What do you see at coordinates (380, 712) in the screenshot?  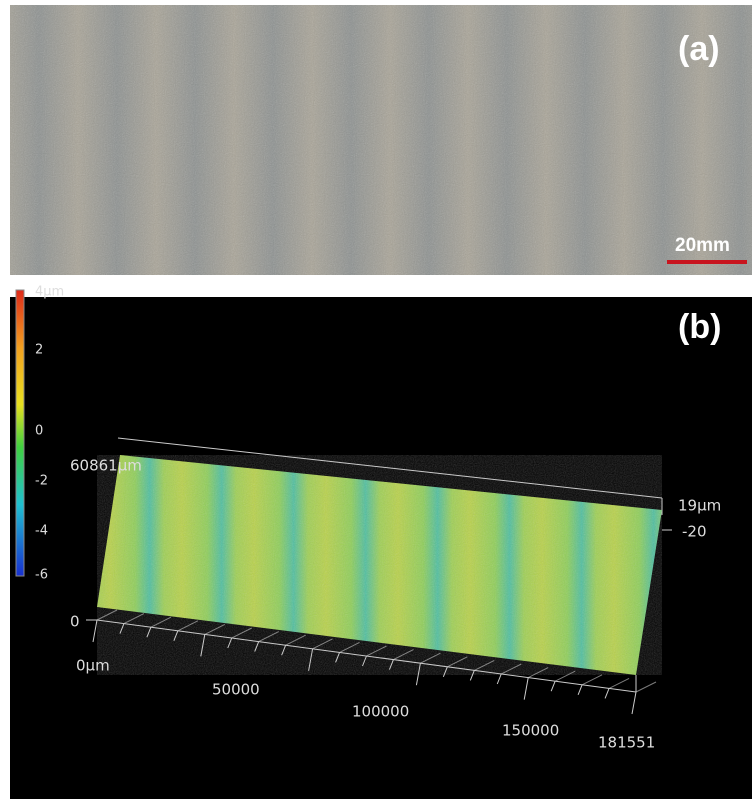 I see `x-tick-label: 100000` at bounding box center [380, 712].